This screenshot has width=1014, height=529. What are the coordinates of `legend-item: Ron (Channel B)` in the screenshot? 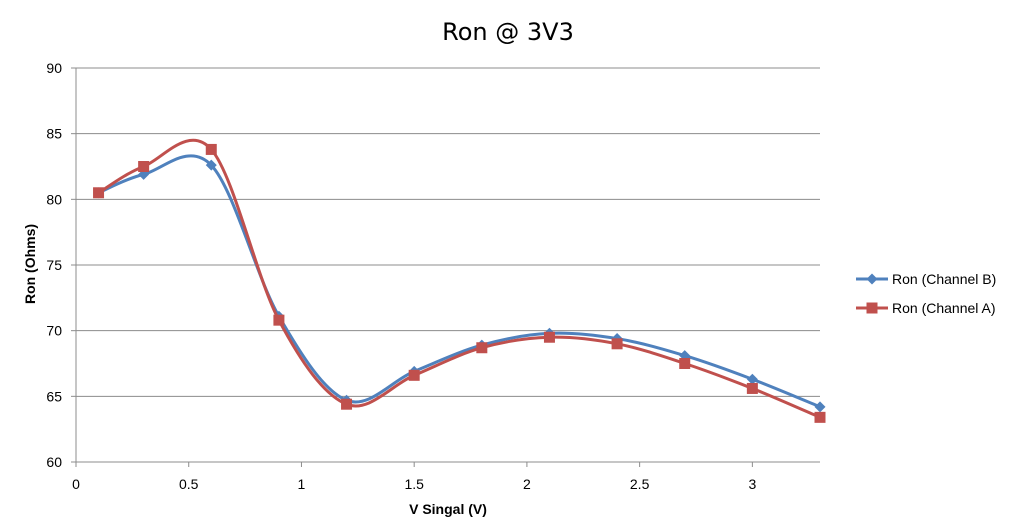 It's located at (926, 279).